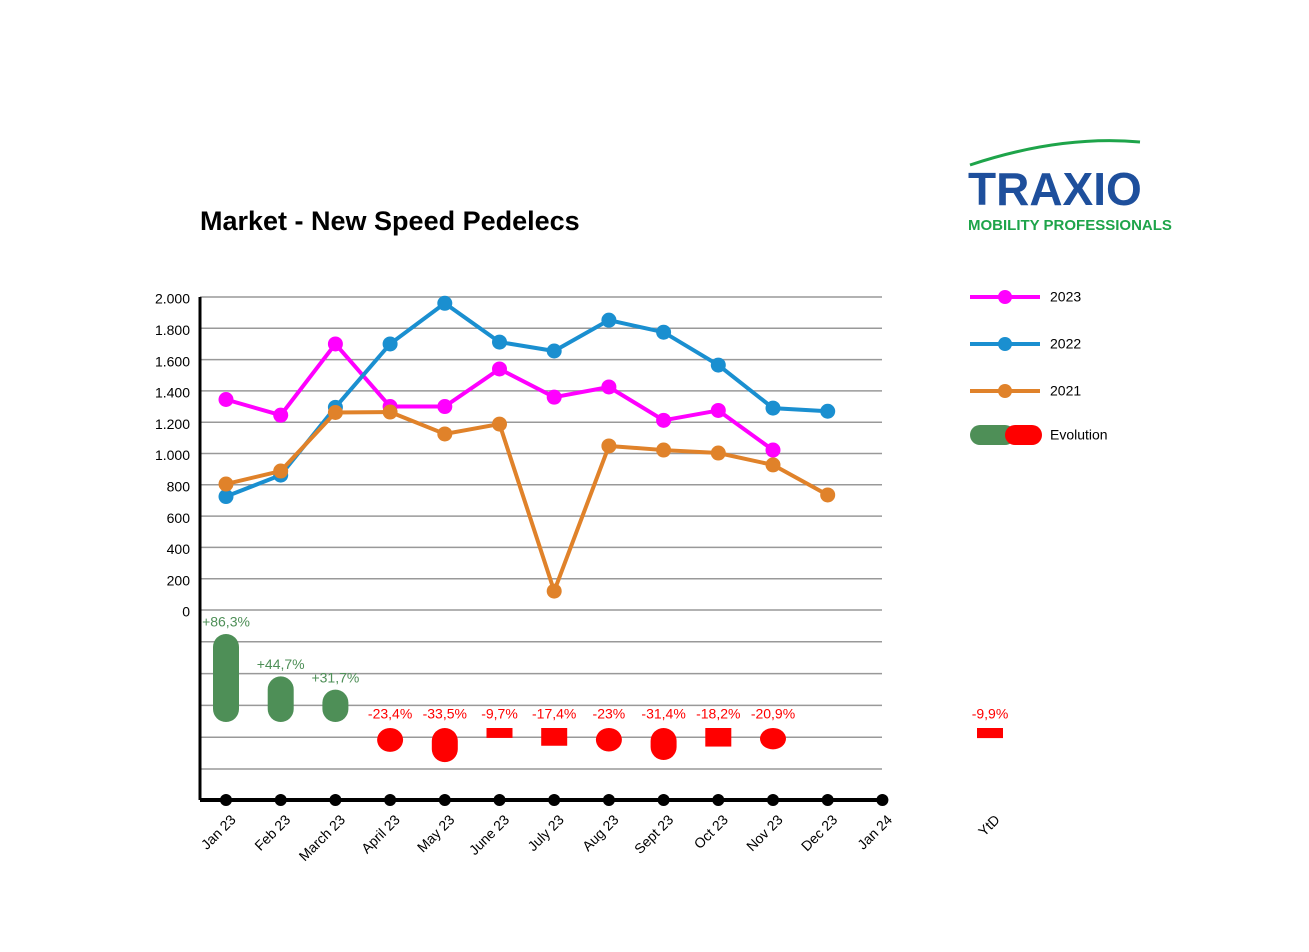  I want to click on evolution-label: +44,7%, so click(281, 664).